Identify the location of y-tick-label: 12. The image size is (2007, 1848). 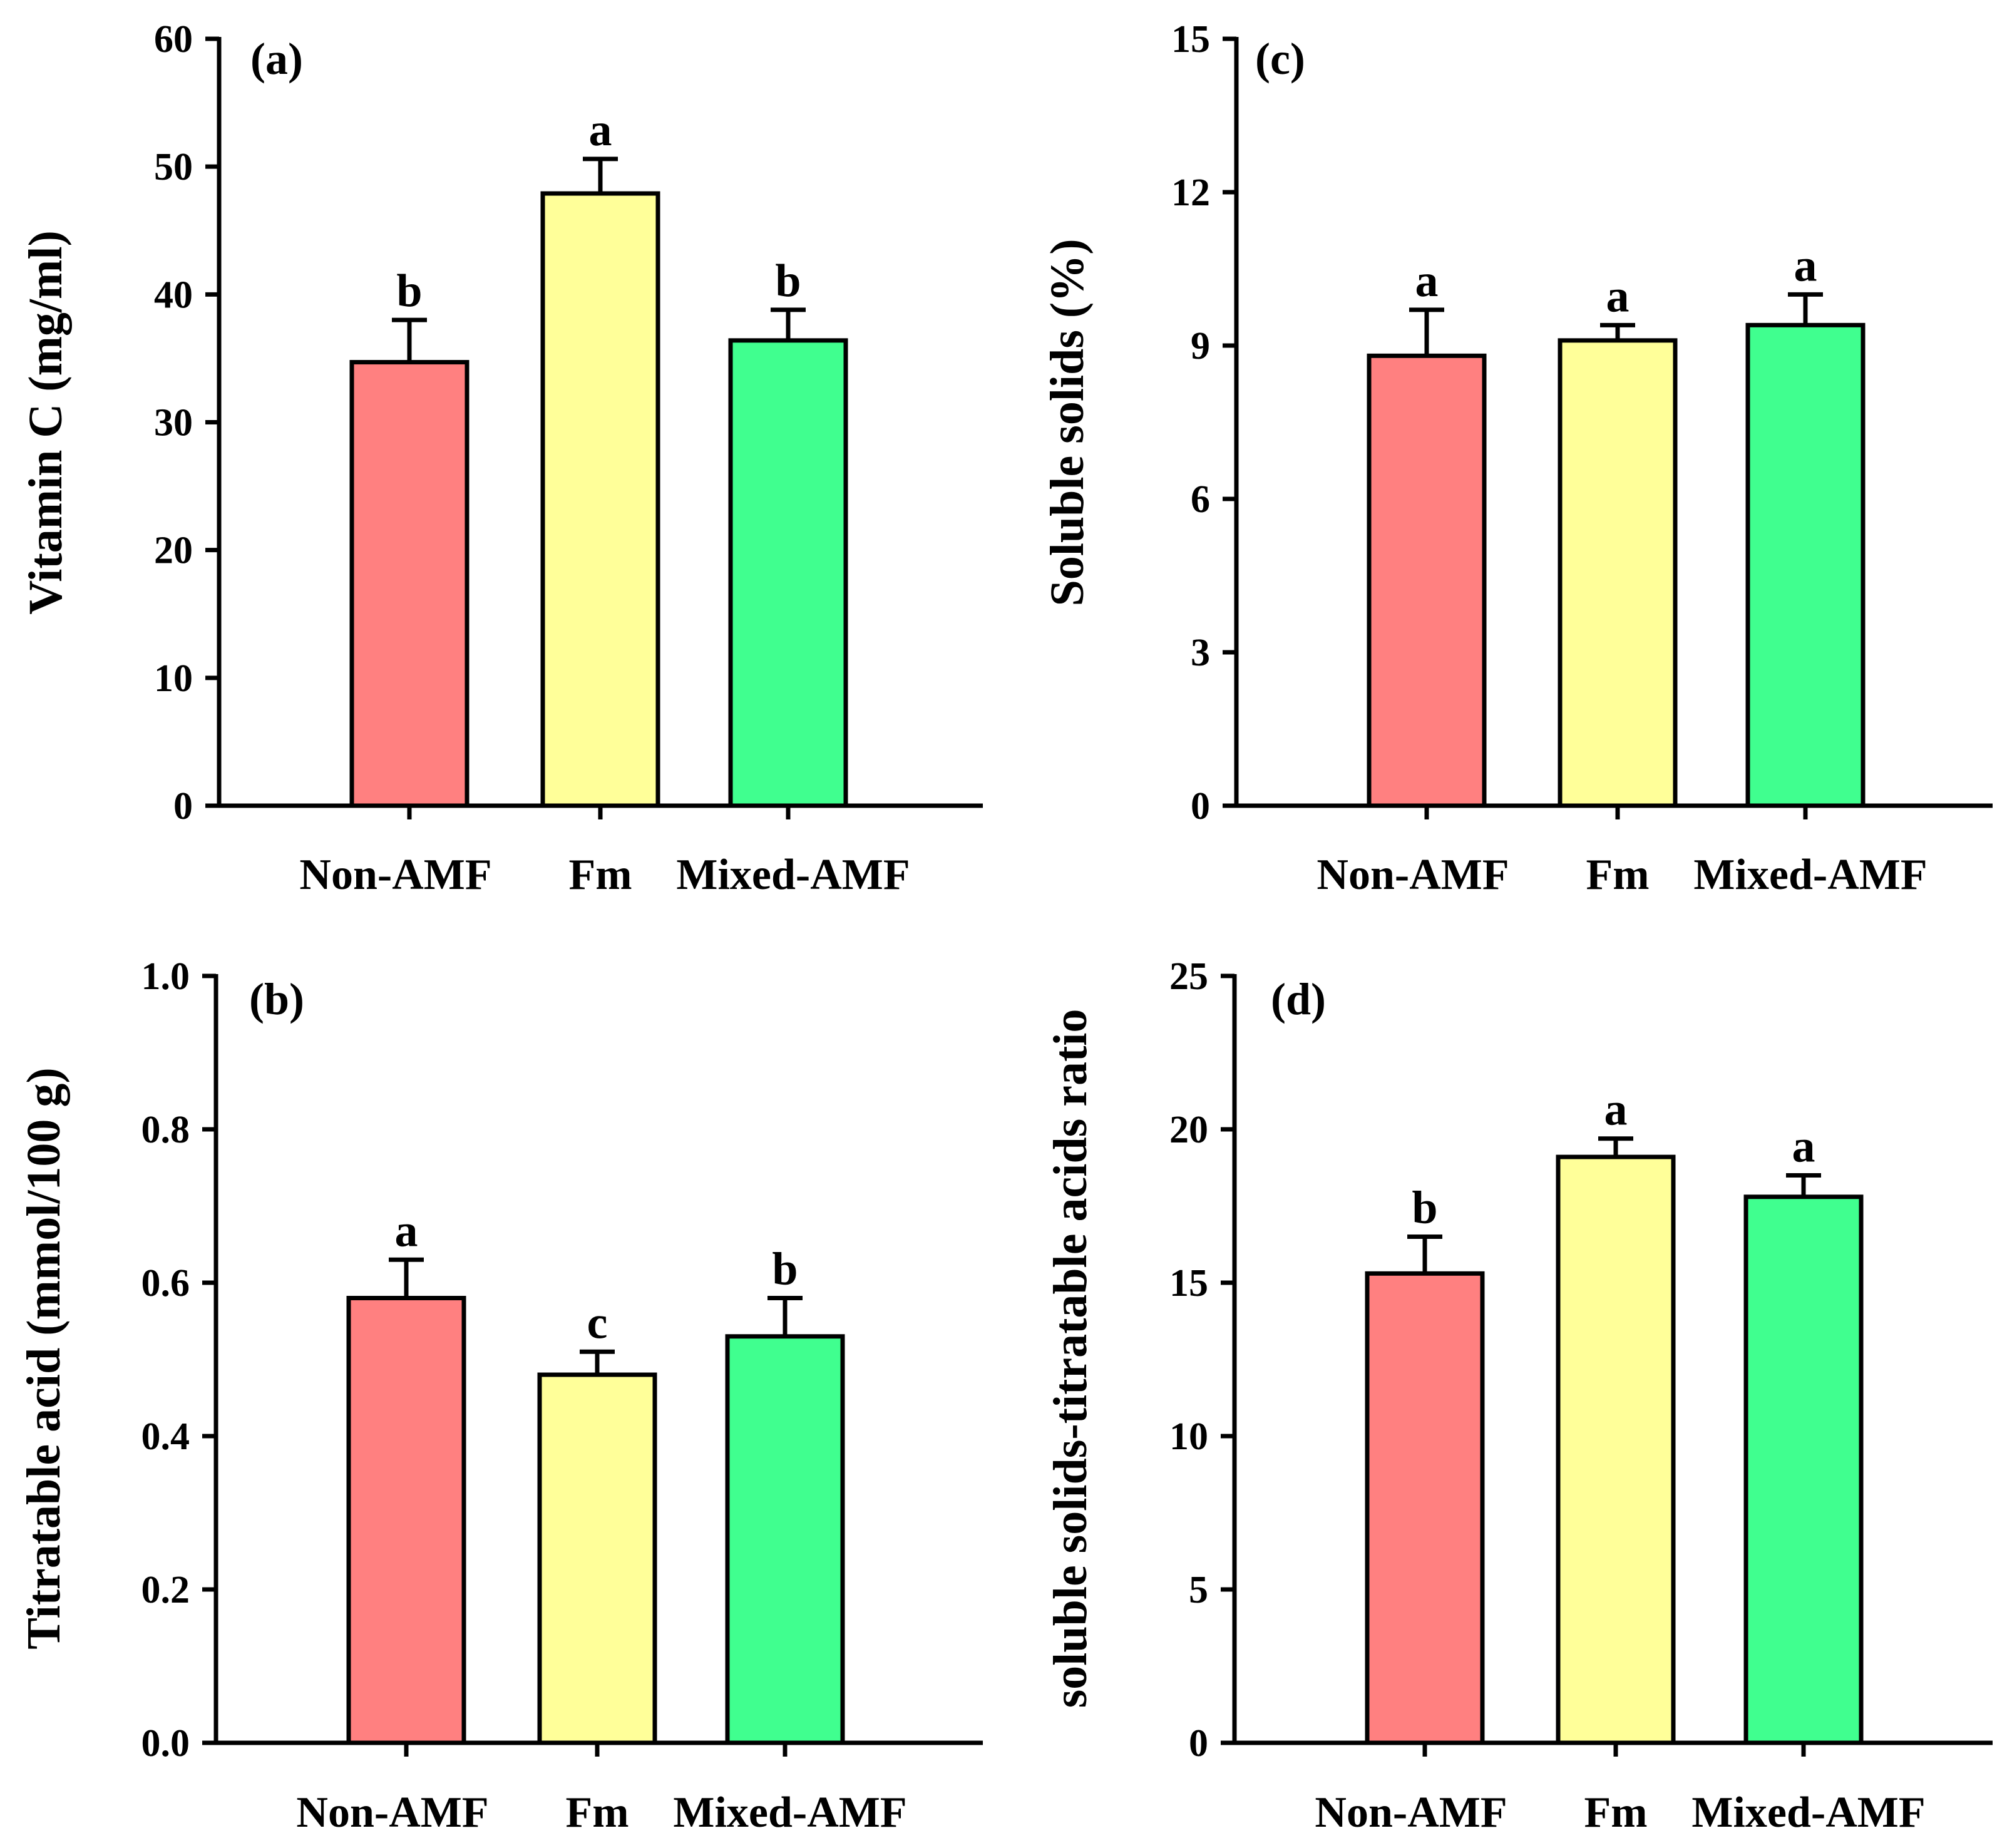
(1190, 193).